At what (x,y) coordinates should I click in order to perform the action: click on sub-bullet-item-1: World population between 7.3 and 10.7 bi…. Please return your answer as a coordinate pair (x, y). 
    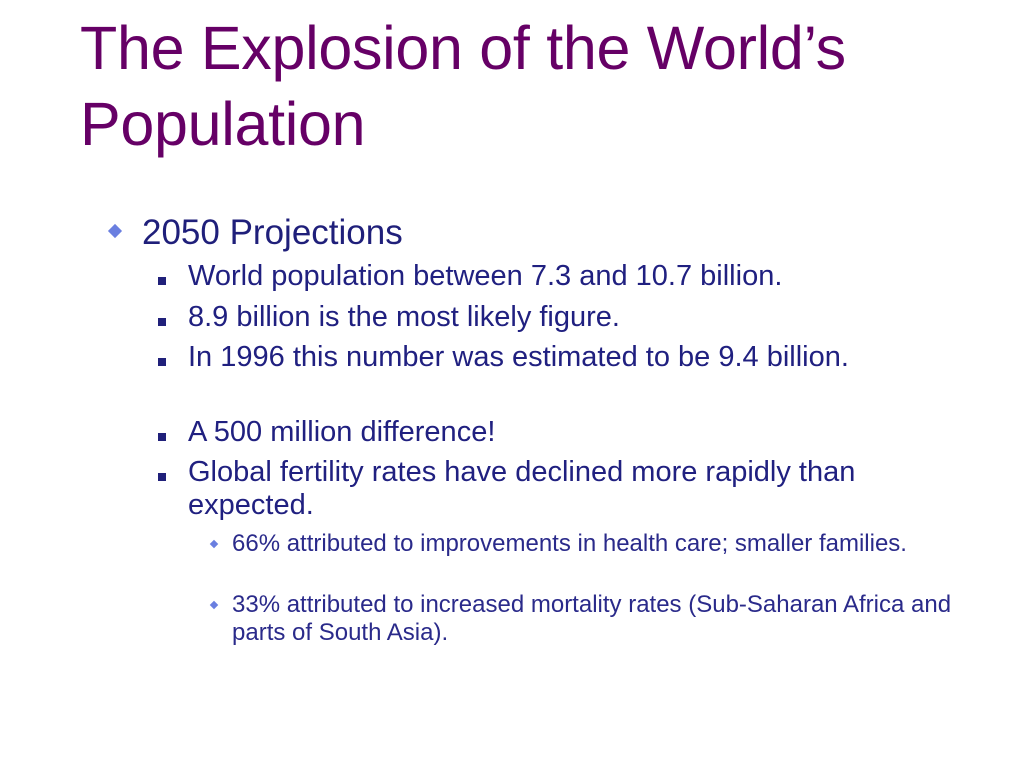
    Looking at the image, I should click on (485, 276).